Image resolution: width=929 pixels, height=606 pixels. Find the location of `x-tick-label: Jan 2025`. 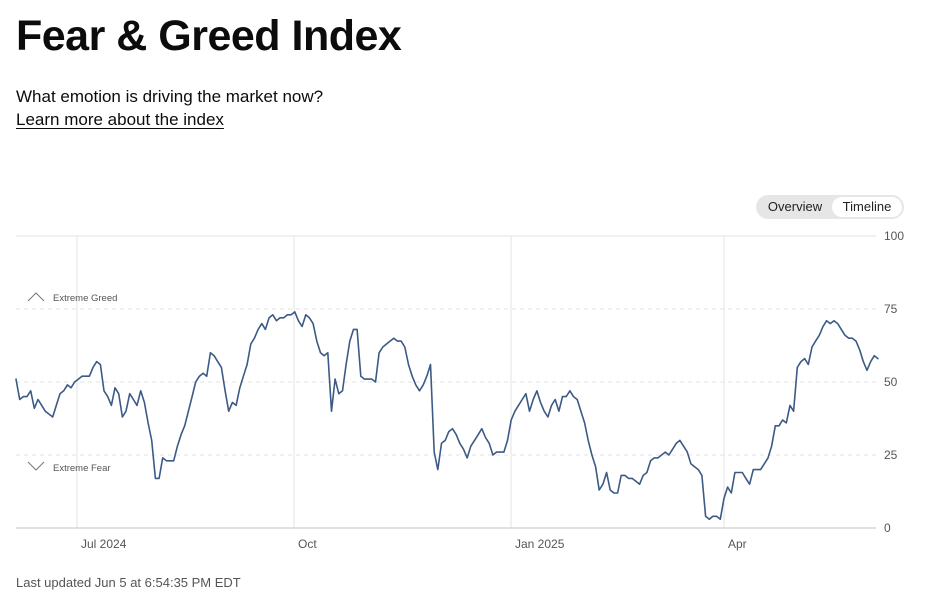

x-tick-label: Jan 2025 is located at coordinates (540, 544).